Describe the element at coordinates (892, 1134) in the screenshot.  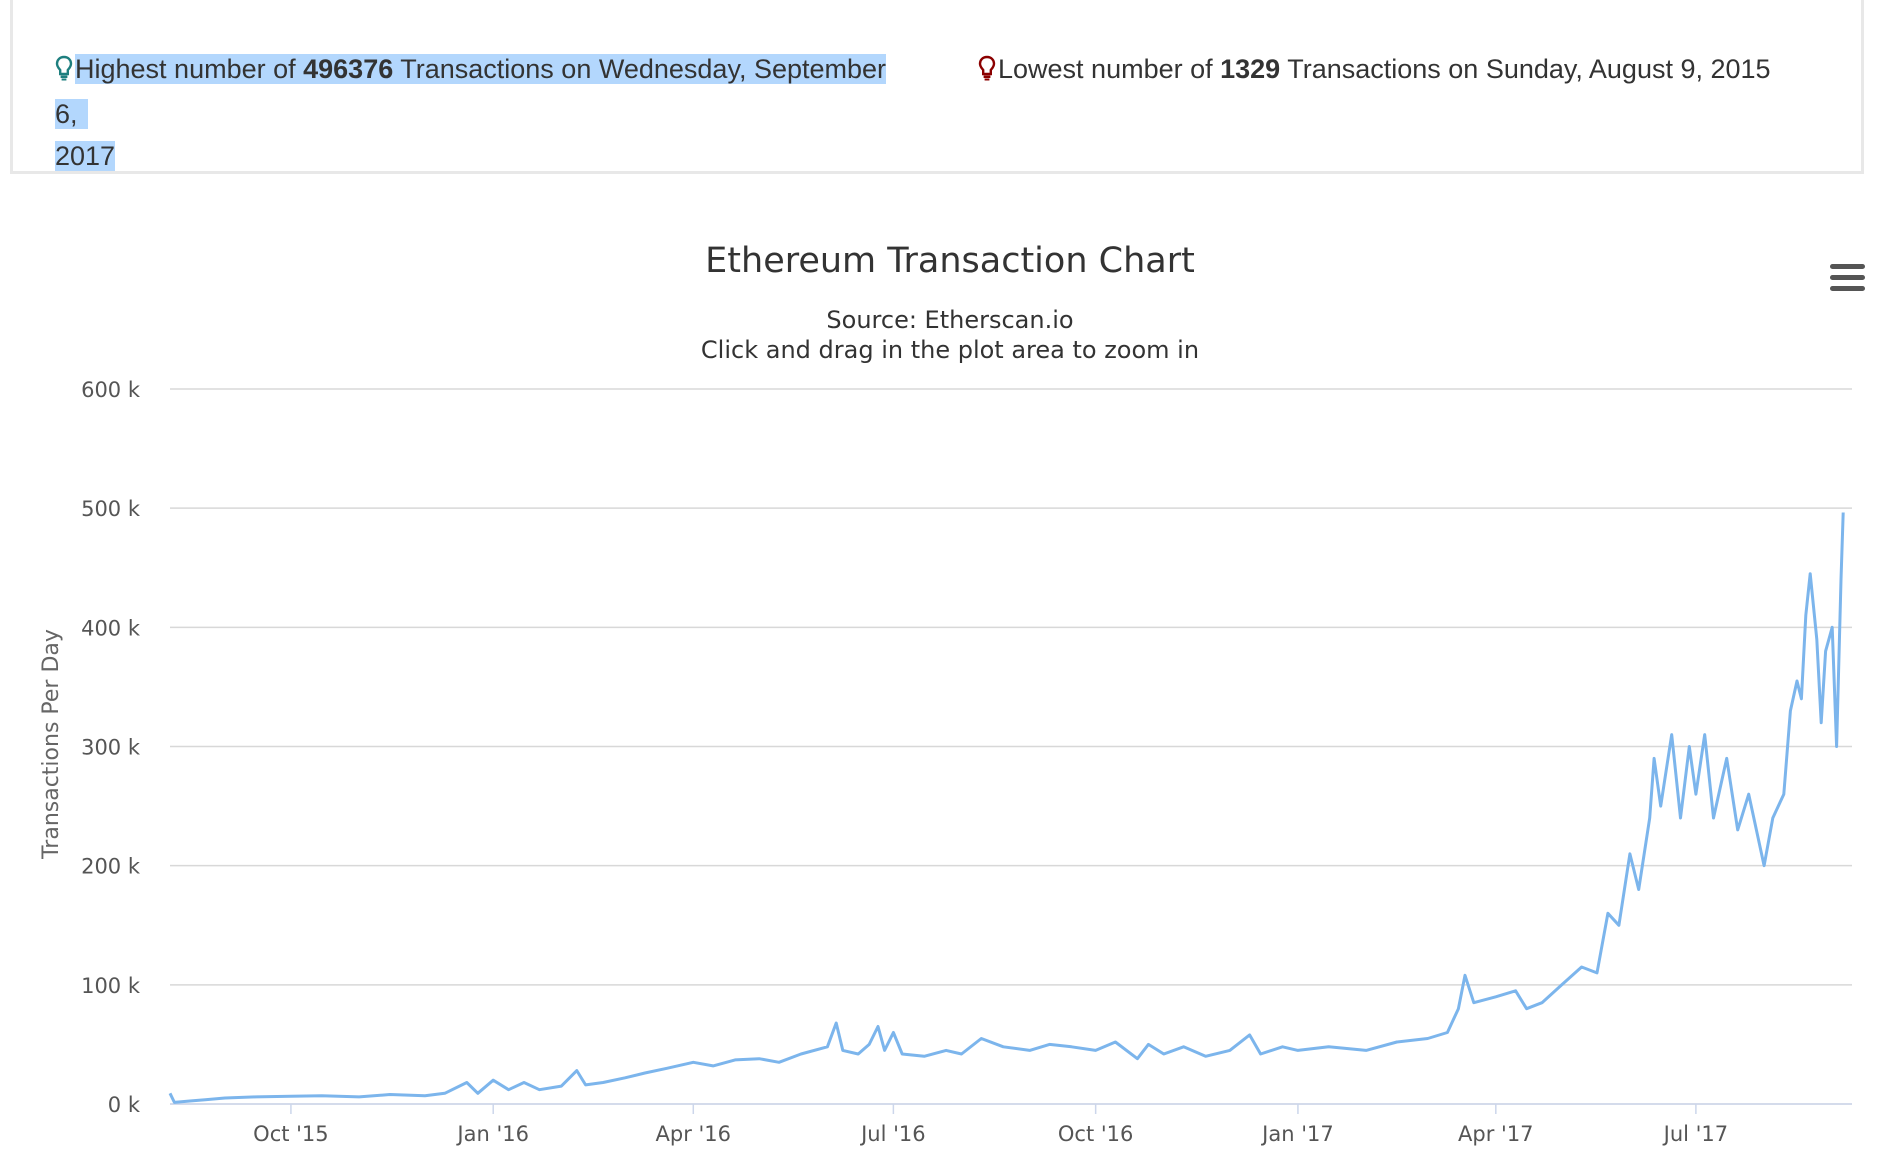
I see `x-tick-label: Jul '16` at that location.